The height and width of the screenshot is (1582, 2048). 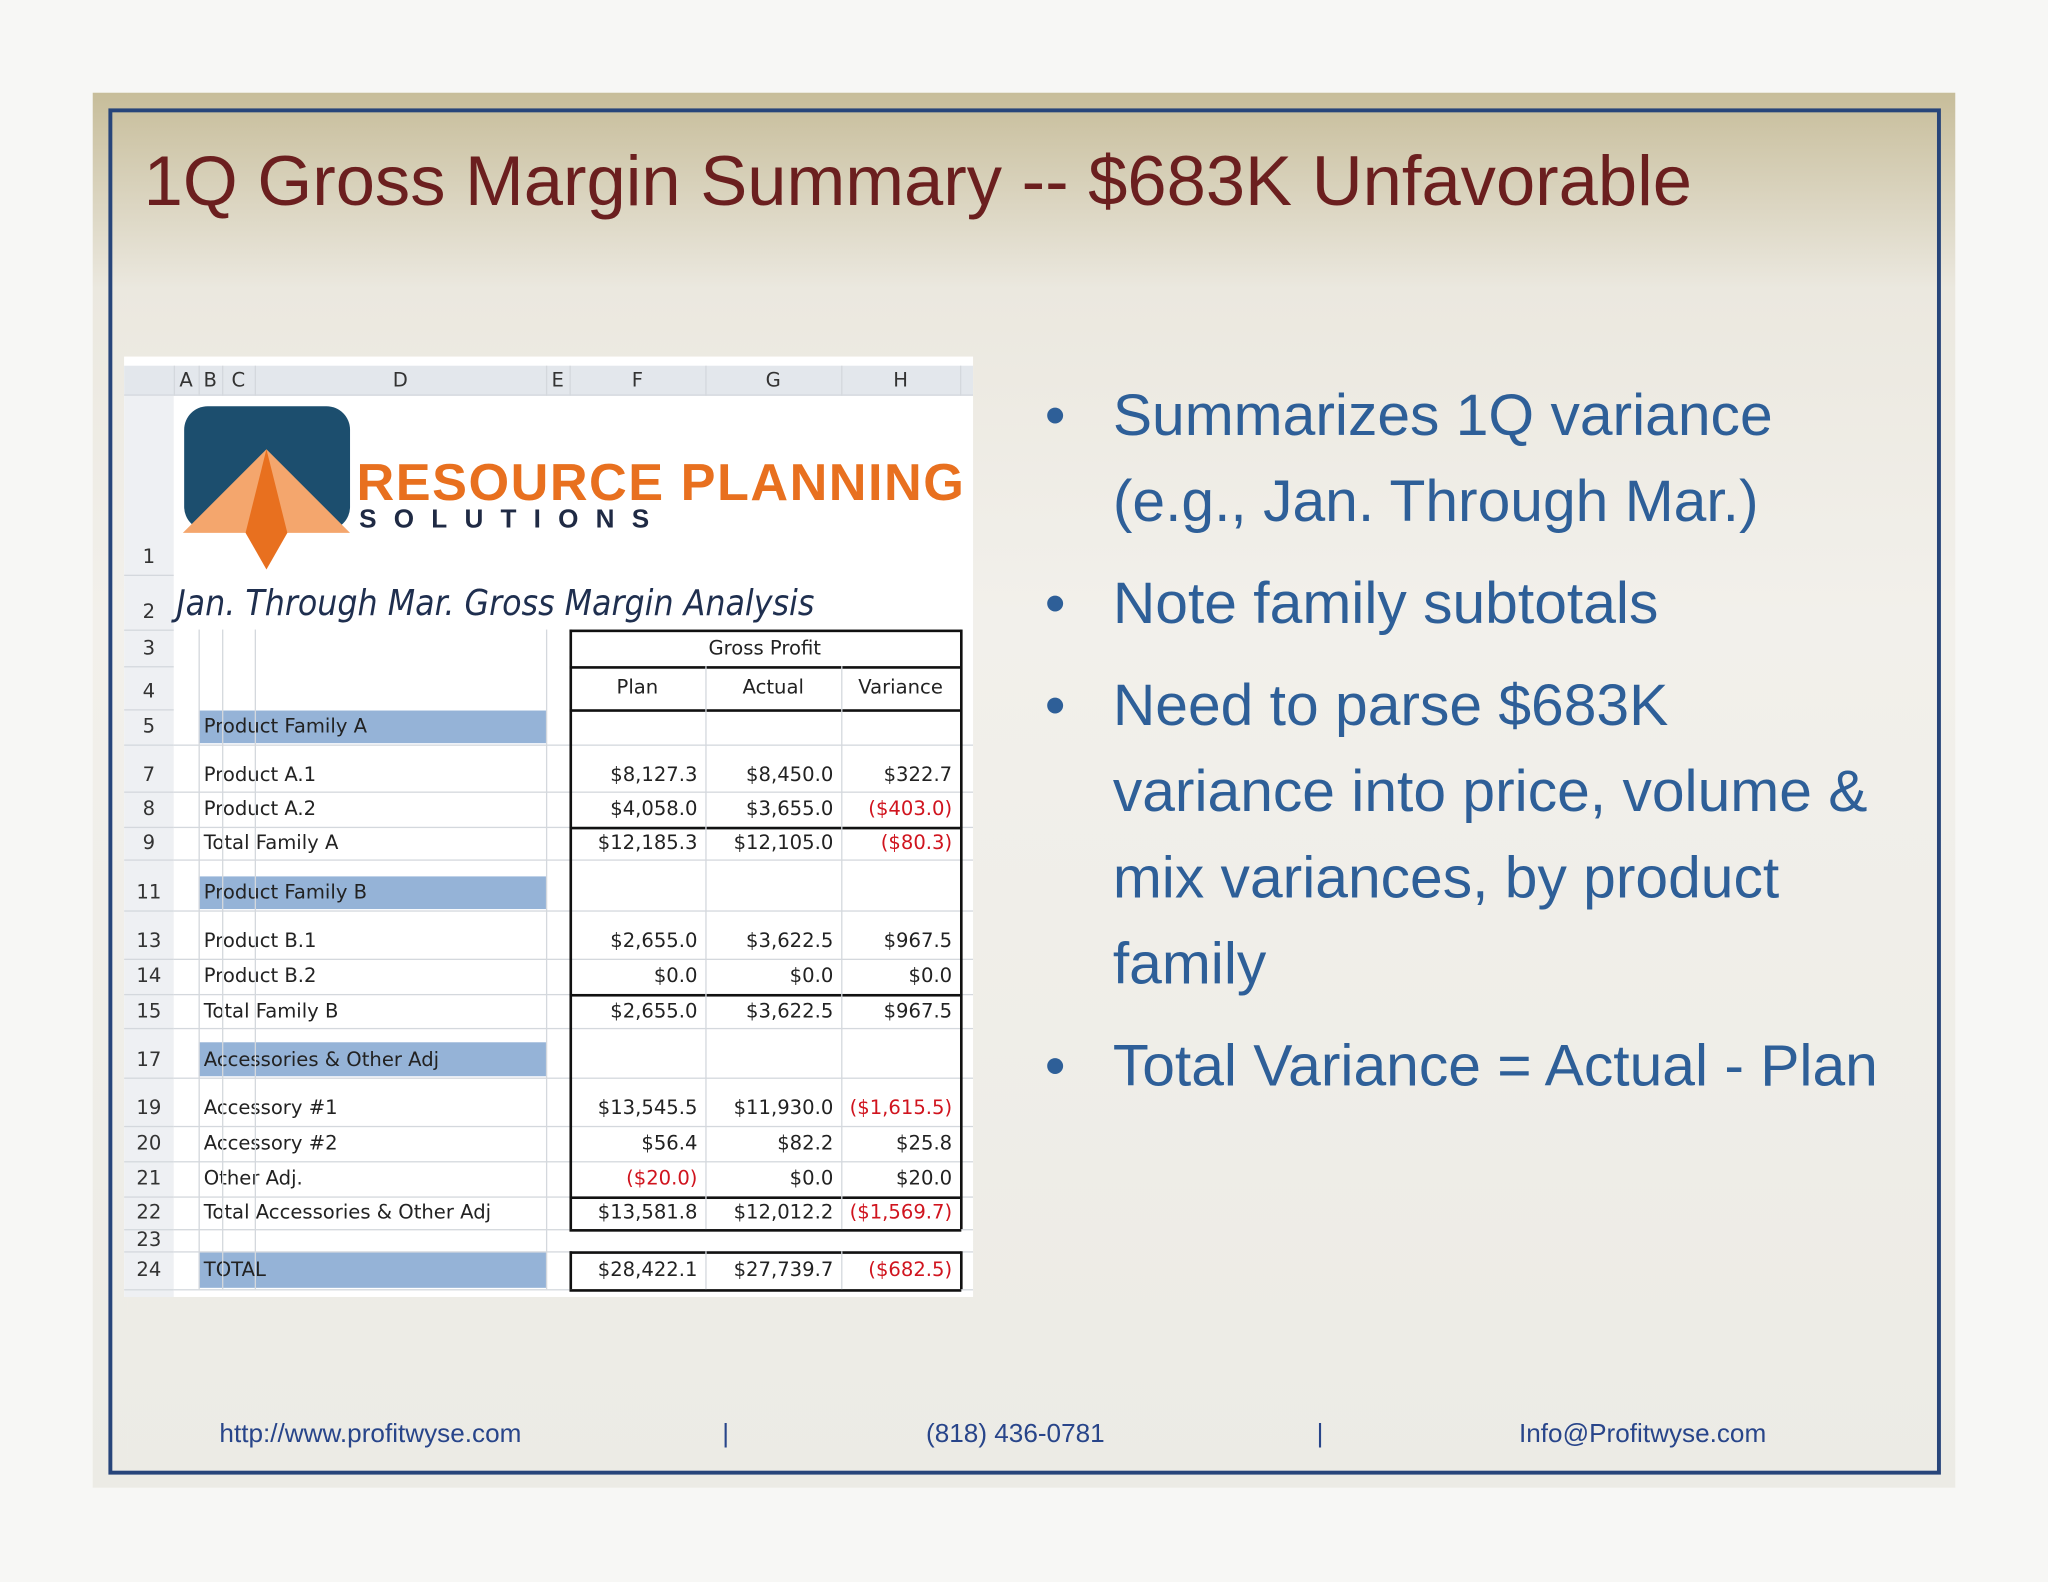 I want to click on logo-peak, so click(x=266, y=509).